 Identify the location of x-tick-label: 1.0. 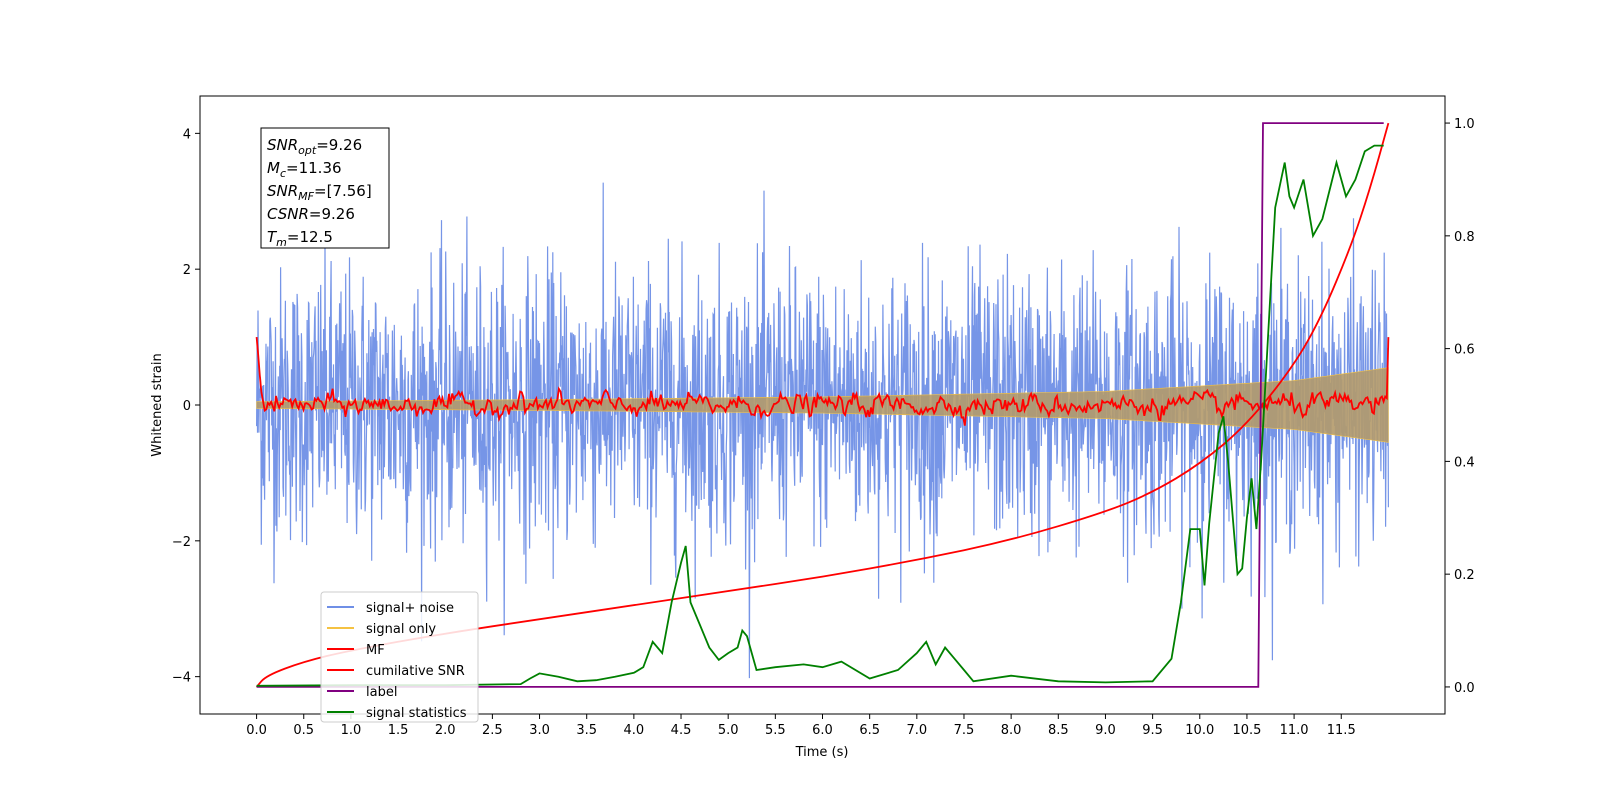
(351, 730).